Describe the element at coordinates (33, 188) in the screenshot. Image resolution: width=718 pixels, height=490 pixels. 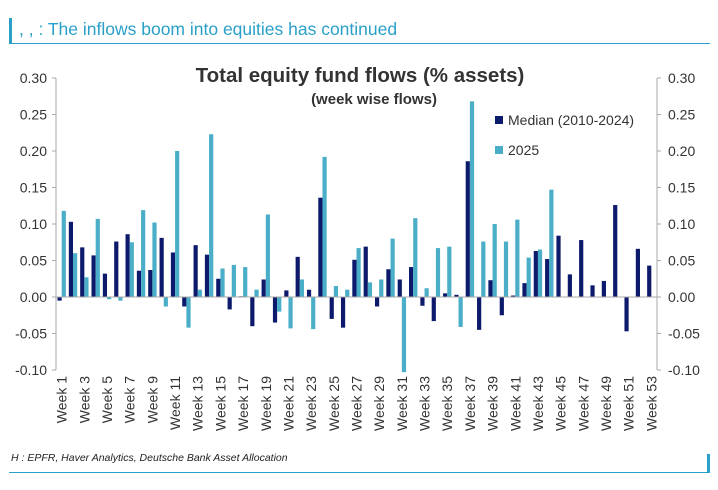
I see `y-tick-label-left: 0.15` at that location.